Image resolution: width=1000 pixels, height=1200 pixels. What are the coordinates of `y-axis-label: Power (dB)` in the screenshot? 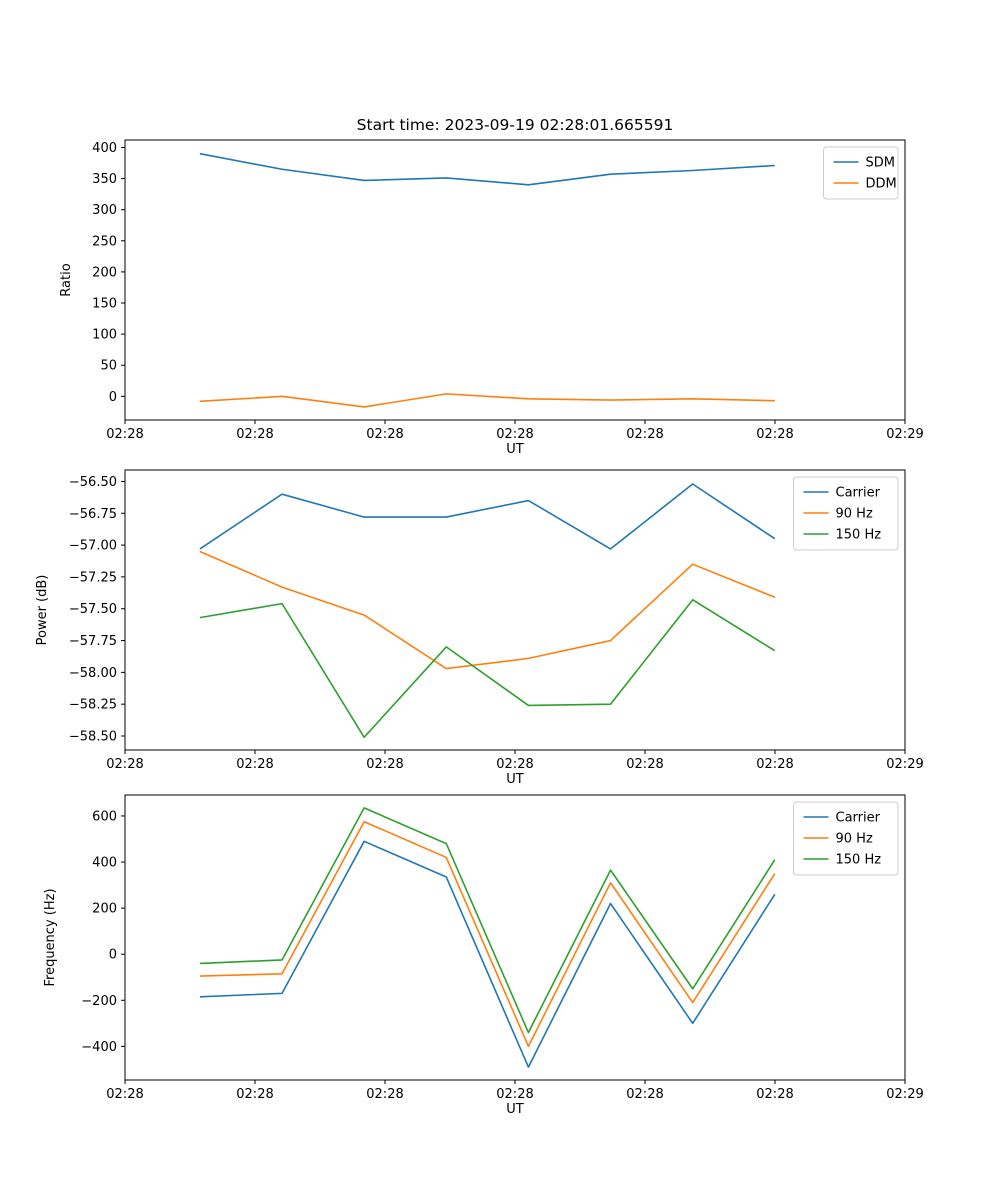 It's located at (42, 610).